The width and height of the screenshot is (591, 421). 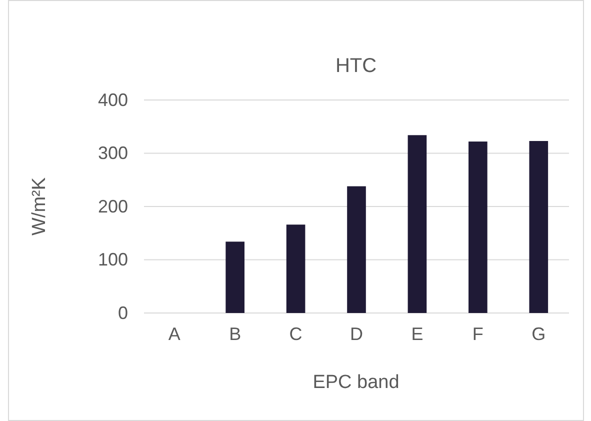 I want to click on x-tick-label: A, so click(x=174, y=334).